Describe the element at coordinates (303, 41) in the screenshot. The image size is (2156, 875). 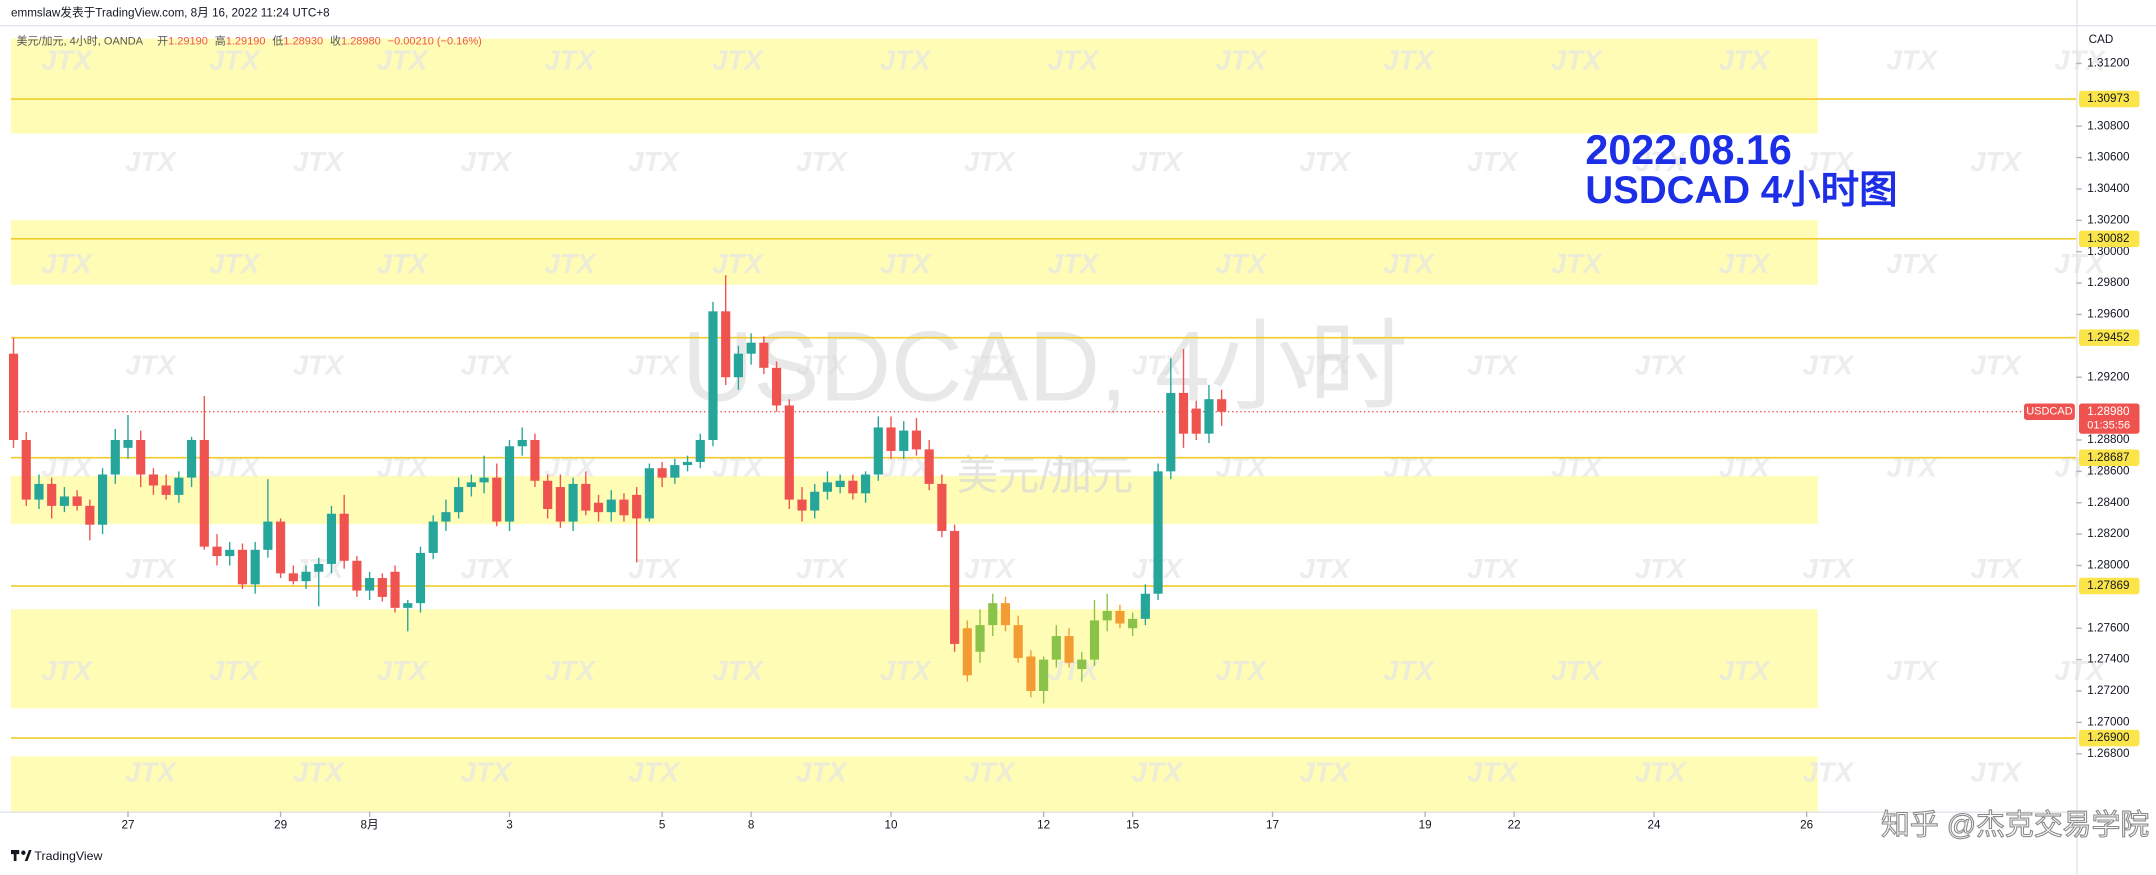
I see `legend-value: 1.28930` at that location.